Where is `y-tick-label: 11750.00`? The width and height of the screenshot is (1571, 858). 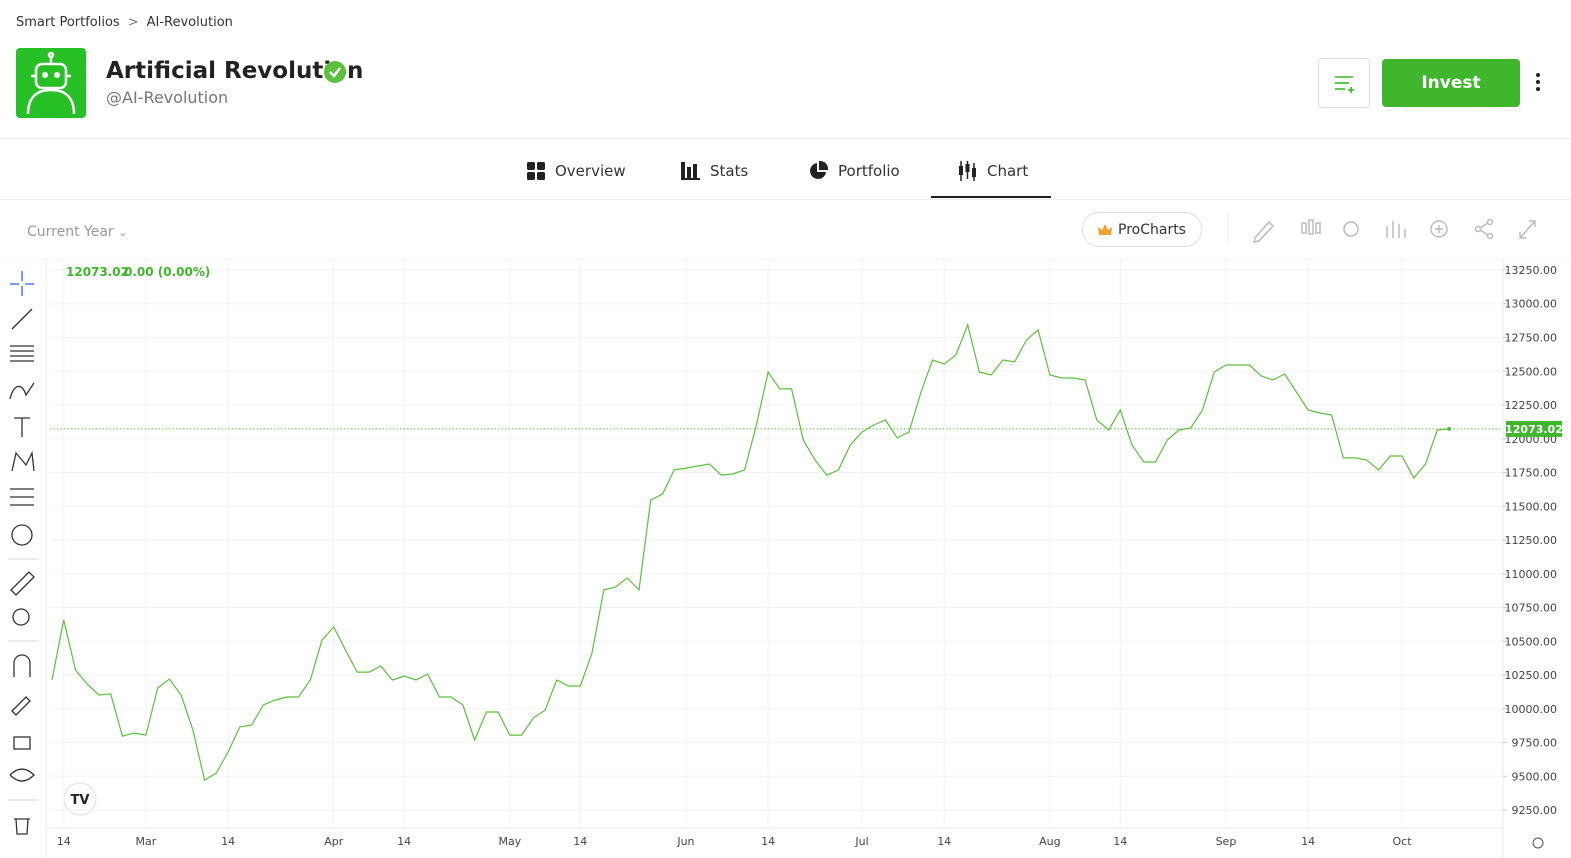 y-tick-label: 11750.00 is located at coordinates (1531, 473).